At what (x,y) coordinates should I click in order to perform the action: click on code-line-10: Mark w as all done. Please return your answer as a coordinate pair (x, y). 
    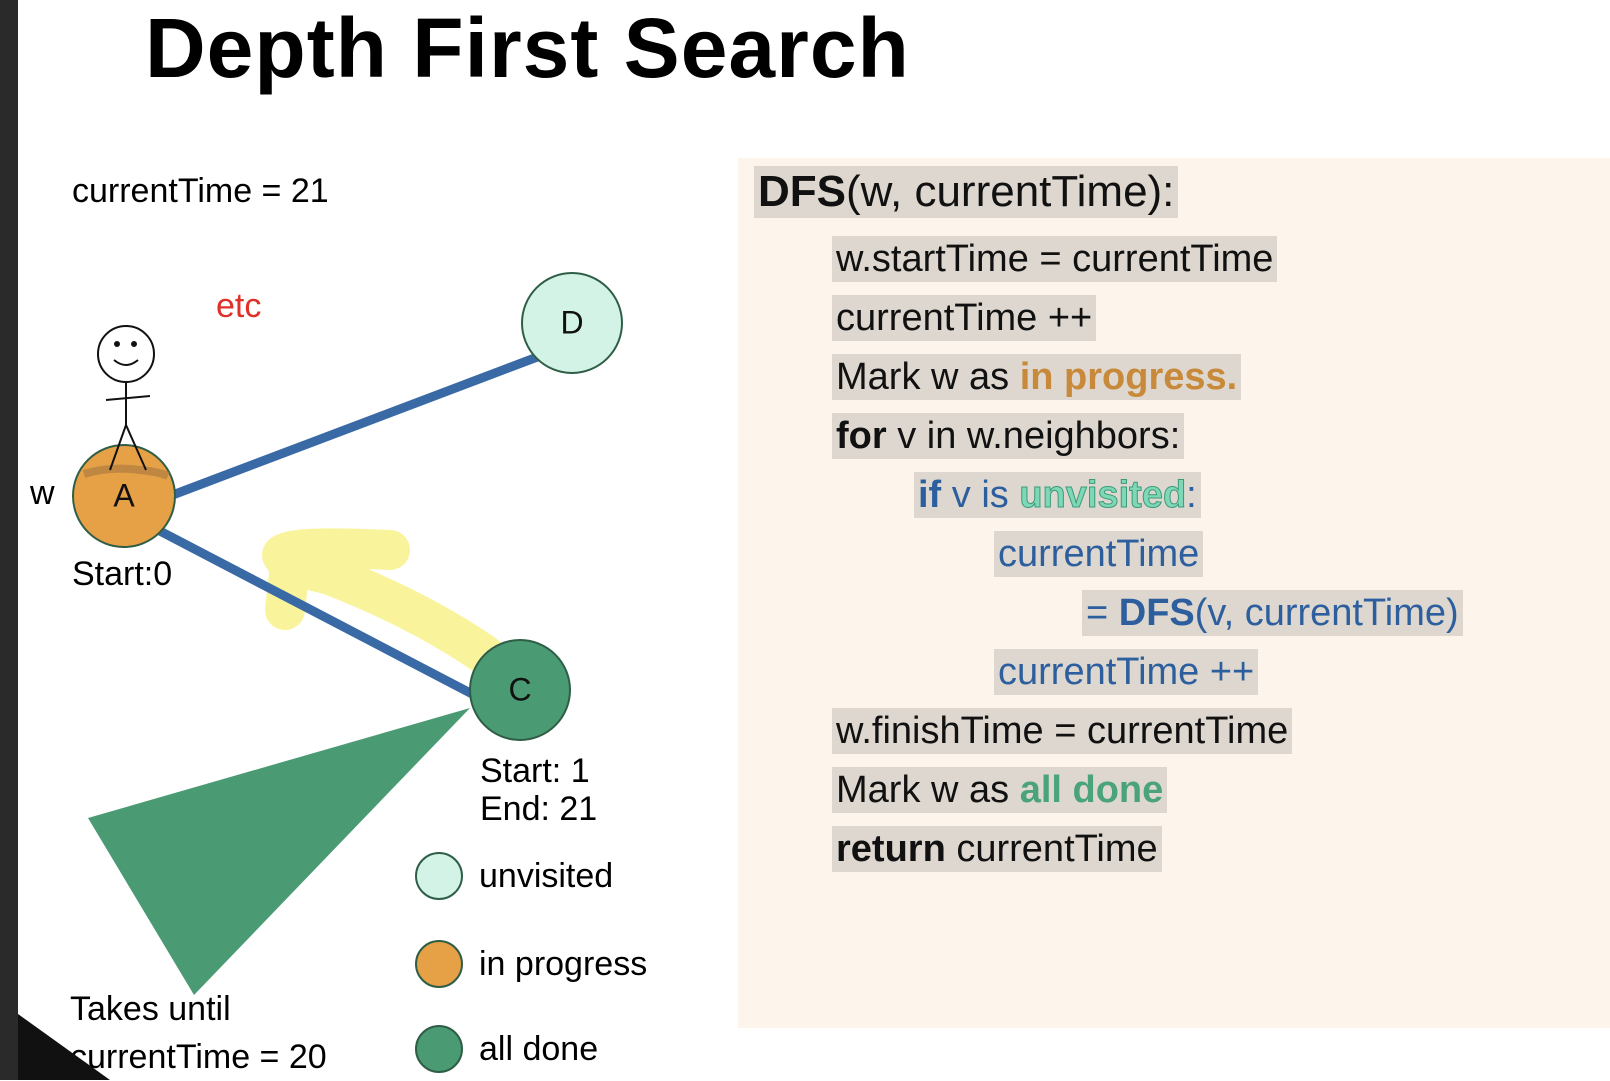
    Looking at the image, I should click on (1000, 790).